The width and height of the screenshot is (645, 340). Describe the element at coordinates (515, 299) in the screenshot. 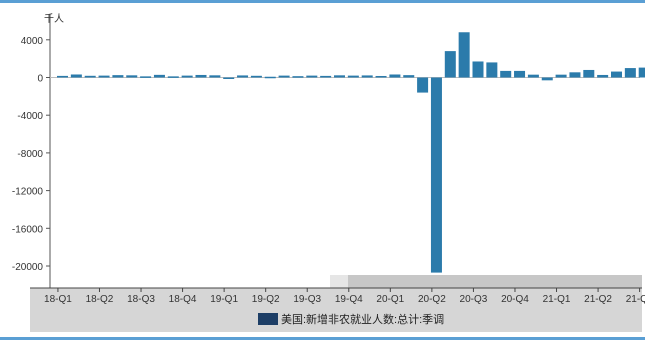

I see `x-tick-label: 20-Q4` at that location.